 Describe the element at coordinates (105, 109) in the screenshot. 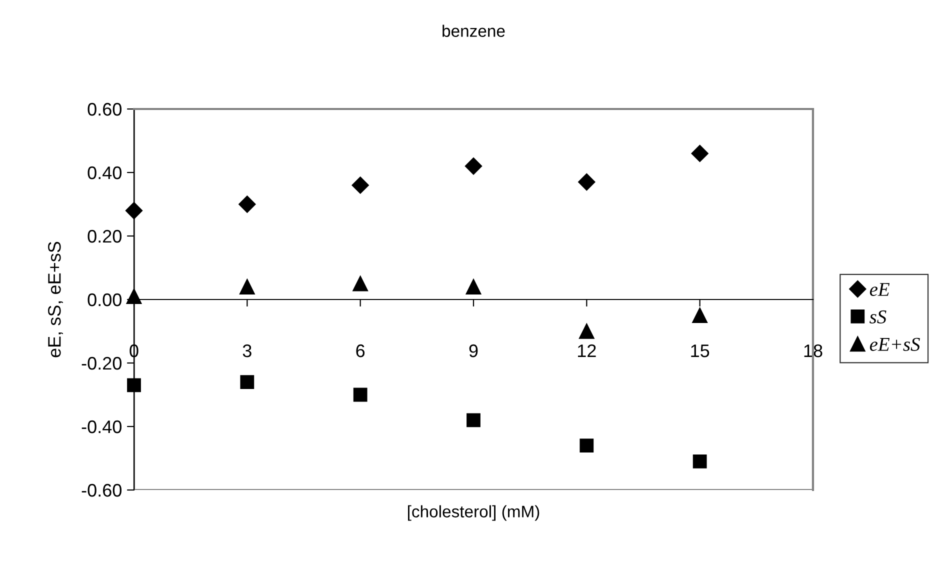

I see `y-tick-label: 0.60` at that location.